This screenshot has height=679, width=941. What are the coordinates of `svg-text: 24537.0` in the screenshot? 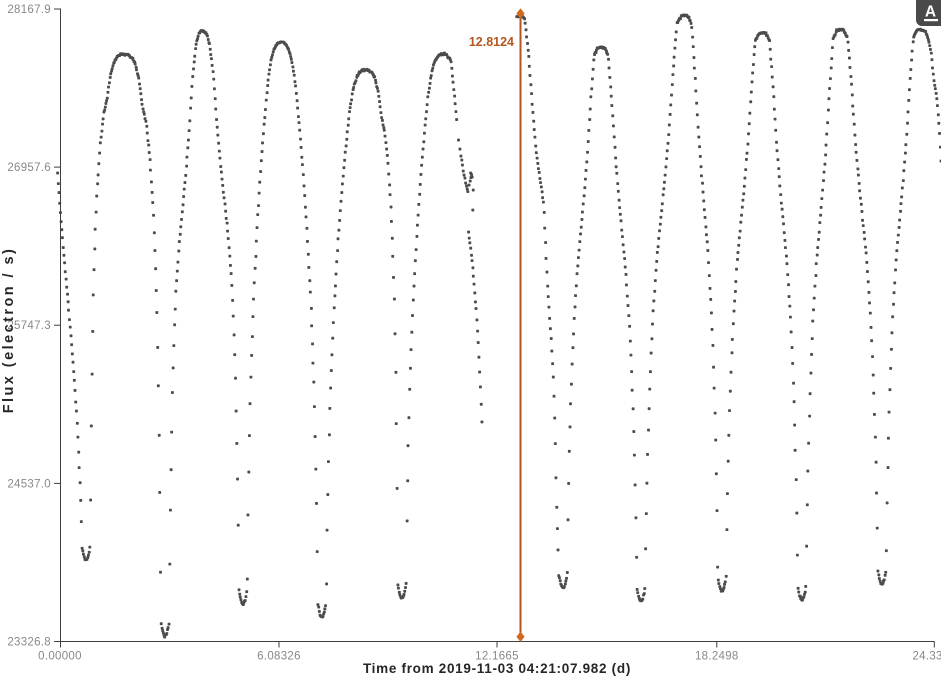 It's located at (29, 484).